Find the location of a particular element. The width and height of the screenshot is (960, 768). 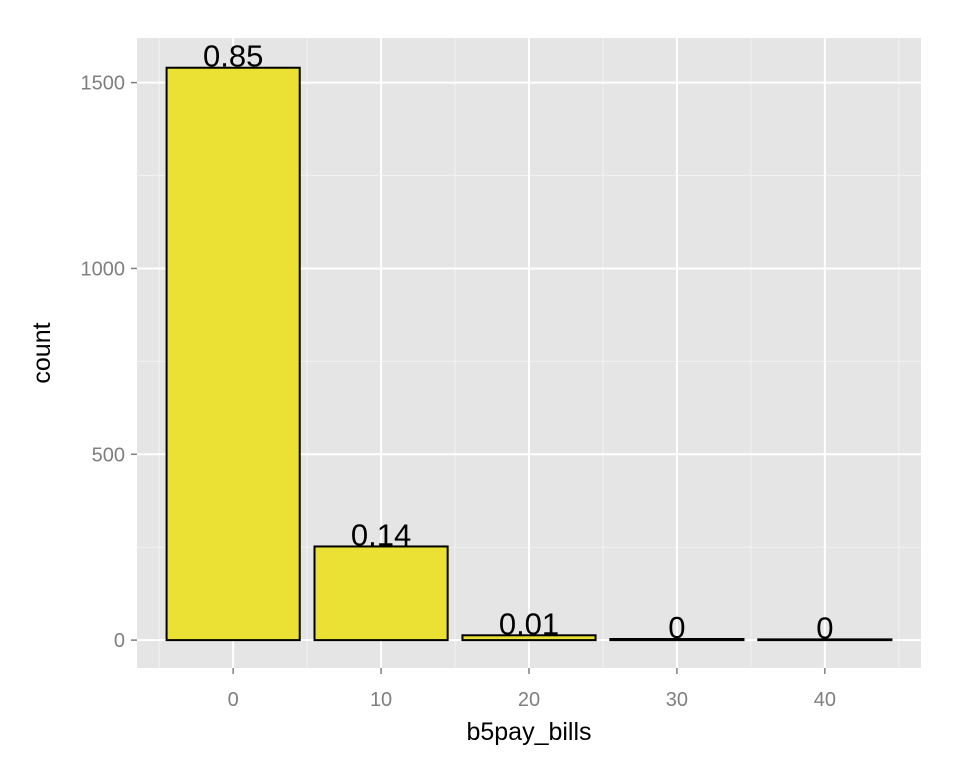

y-axis-title: count is located at coordinates (42, 352).